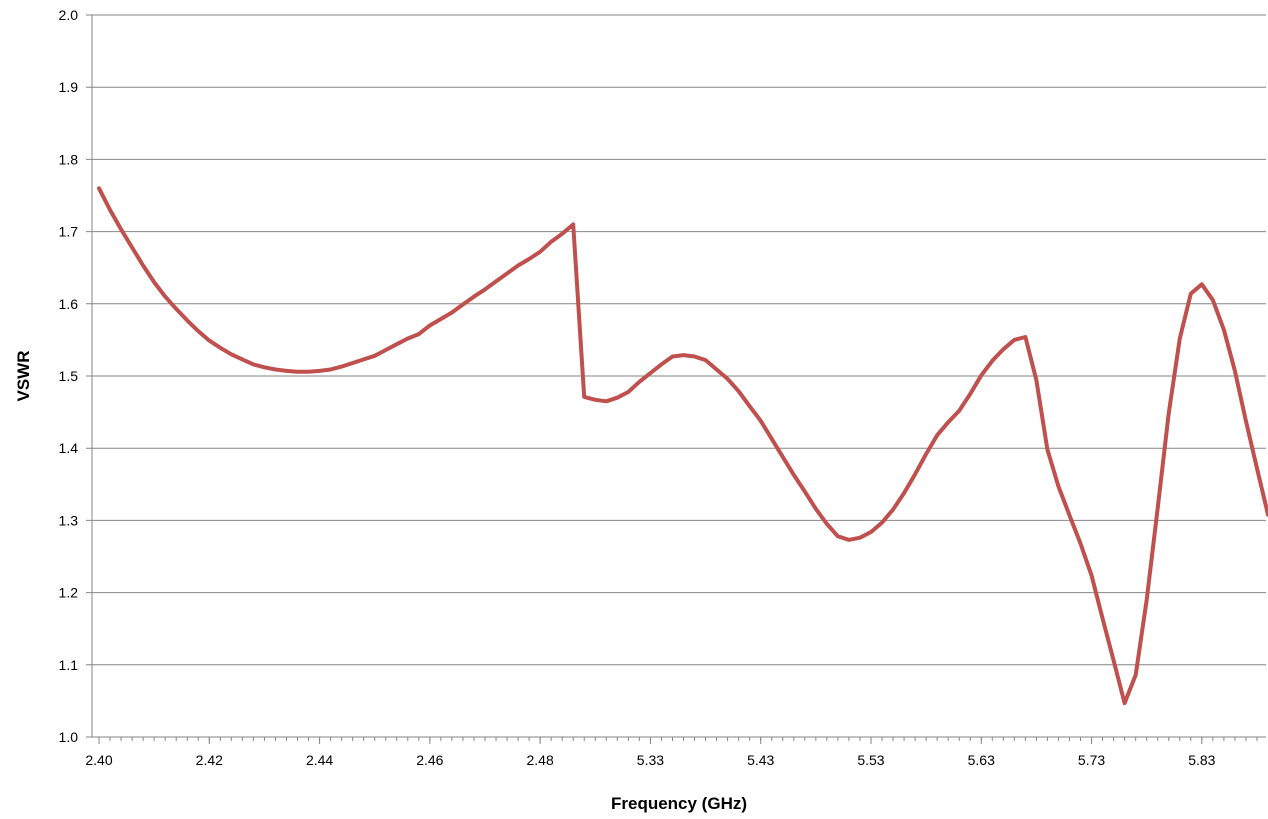 The width and height of the screenshot is (1268, 819). What do you see at coordinates (760, 760) in the screenshot?
I see `x-tick-label: 5.43` at bounding box center [760, 760].